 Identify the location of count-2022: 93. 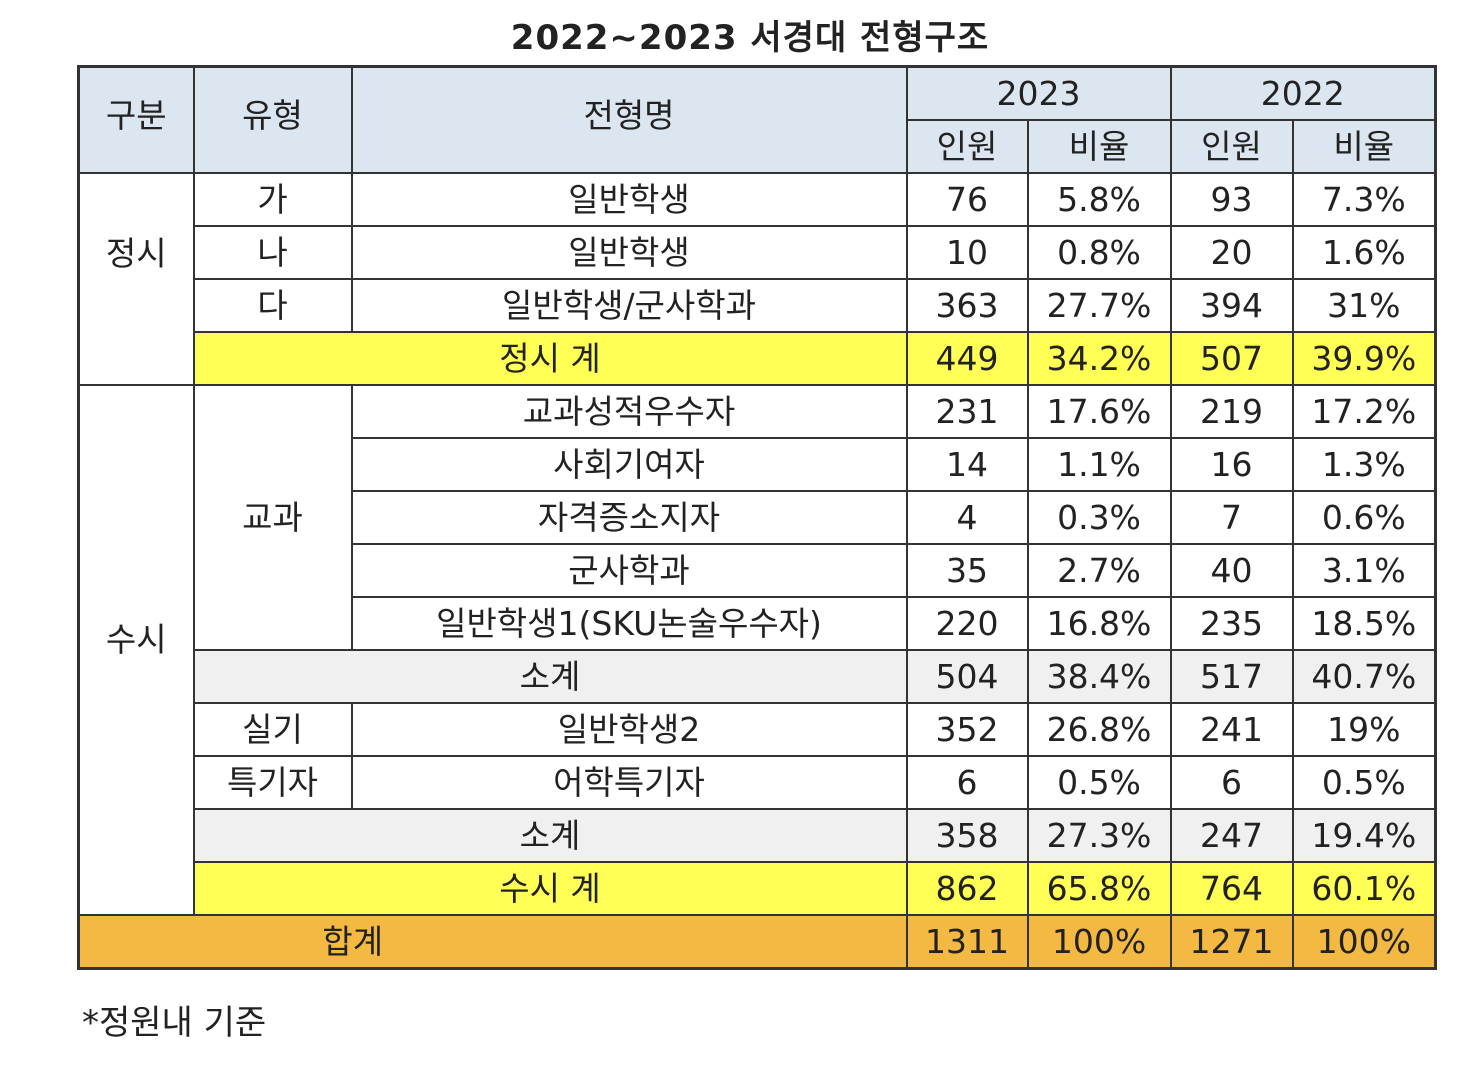
(1231, 199).